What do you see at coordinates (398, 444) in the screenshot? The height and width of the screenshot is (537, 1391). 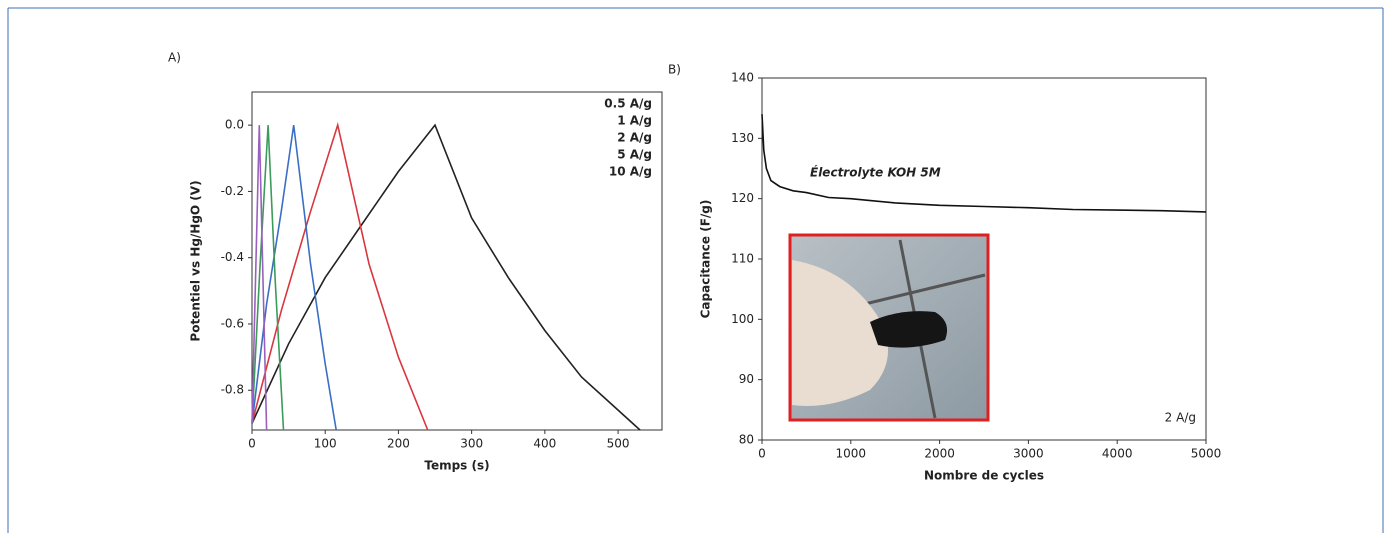 I see `x-tick-label: 200` at bounding box center [398, 444].